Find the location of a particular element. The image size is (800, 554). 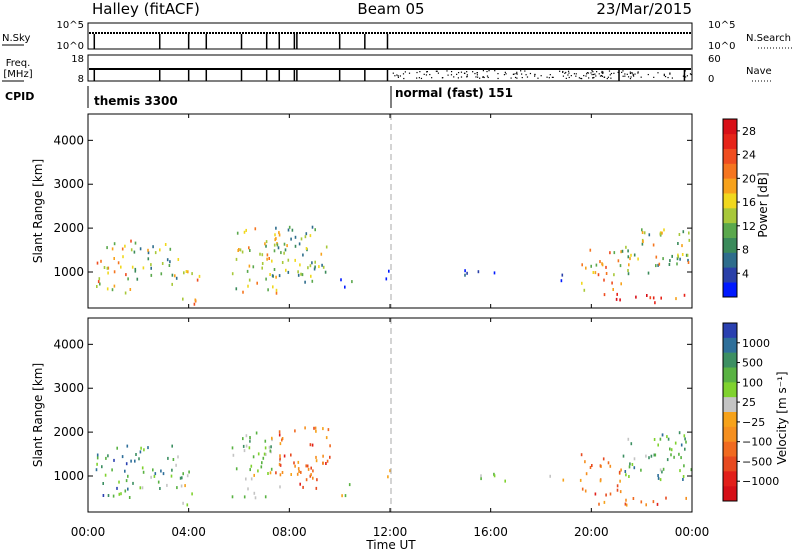

beam-title: Beam 05 is located at coordinates (390, 9).